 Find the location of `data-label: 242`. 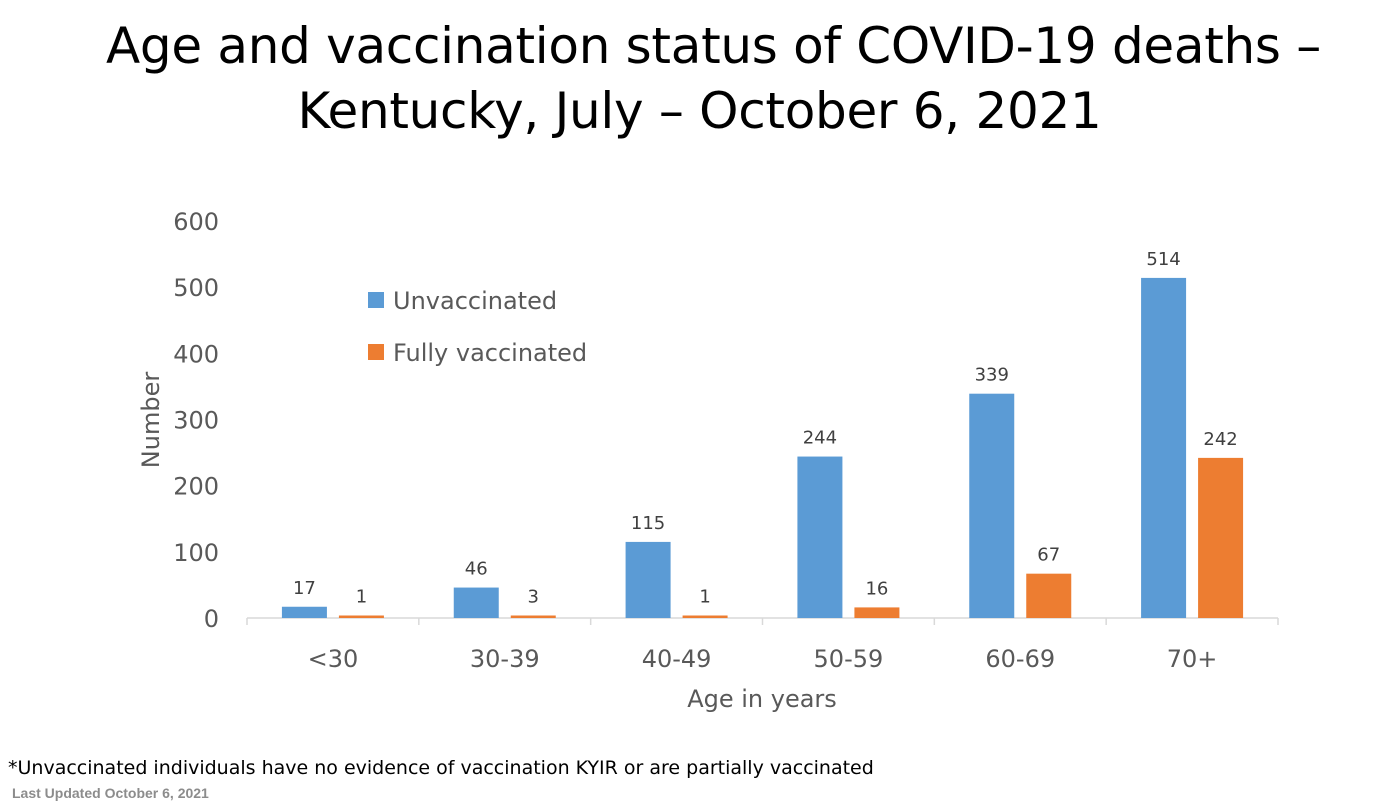

data-label: 242 is located at coordinates (1220, 439).